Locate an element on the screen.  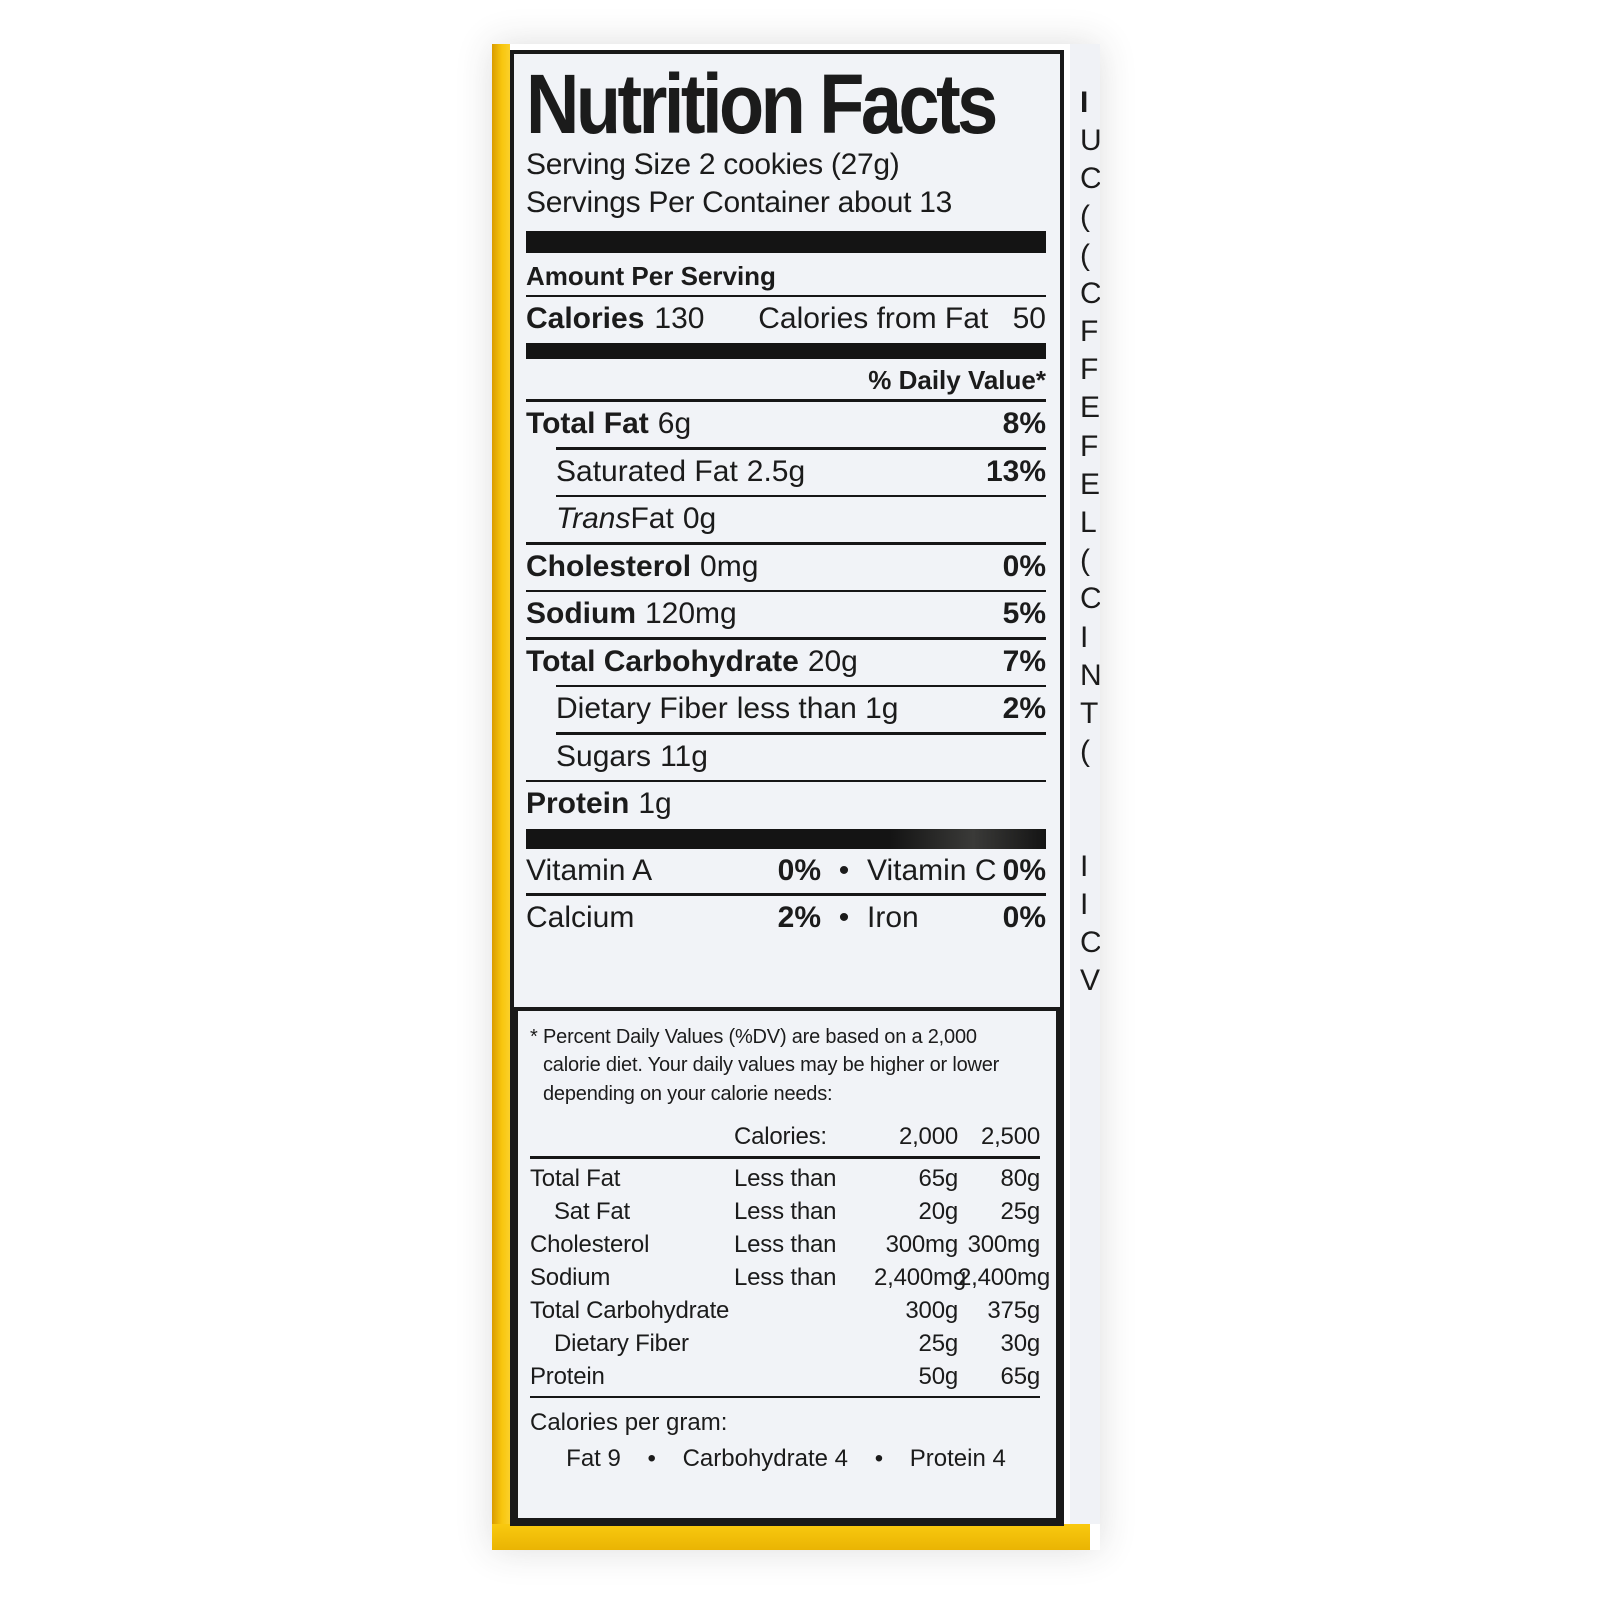
calories-from-fat: Calories from Fat 50 is located at coordinates (902, 319).